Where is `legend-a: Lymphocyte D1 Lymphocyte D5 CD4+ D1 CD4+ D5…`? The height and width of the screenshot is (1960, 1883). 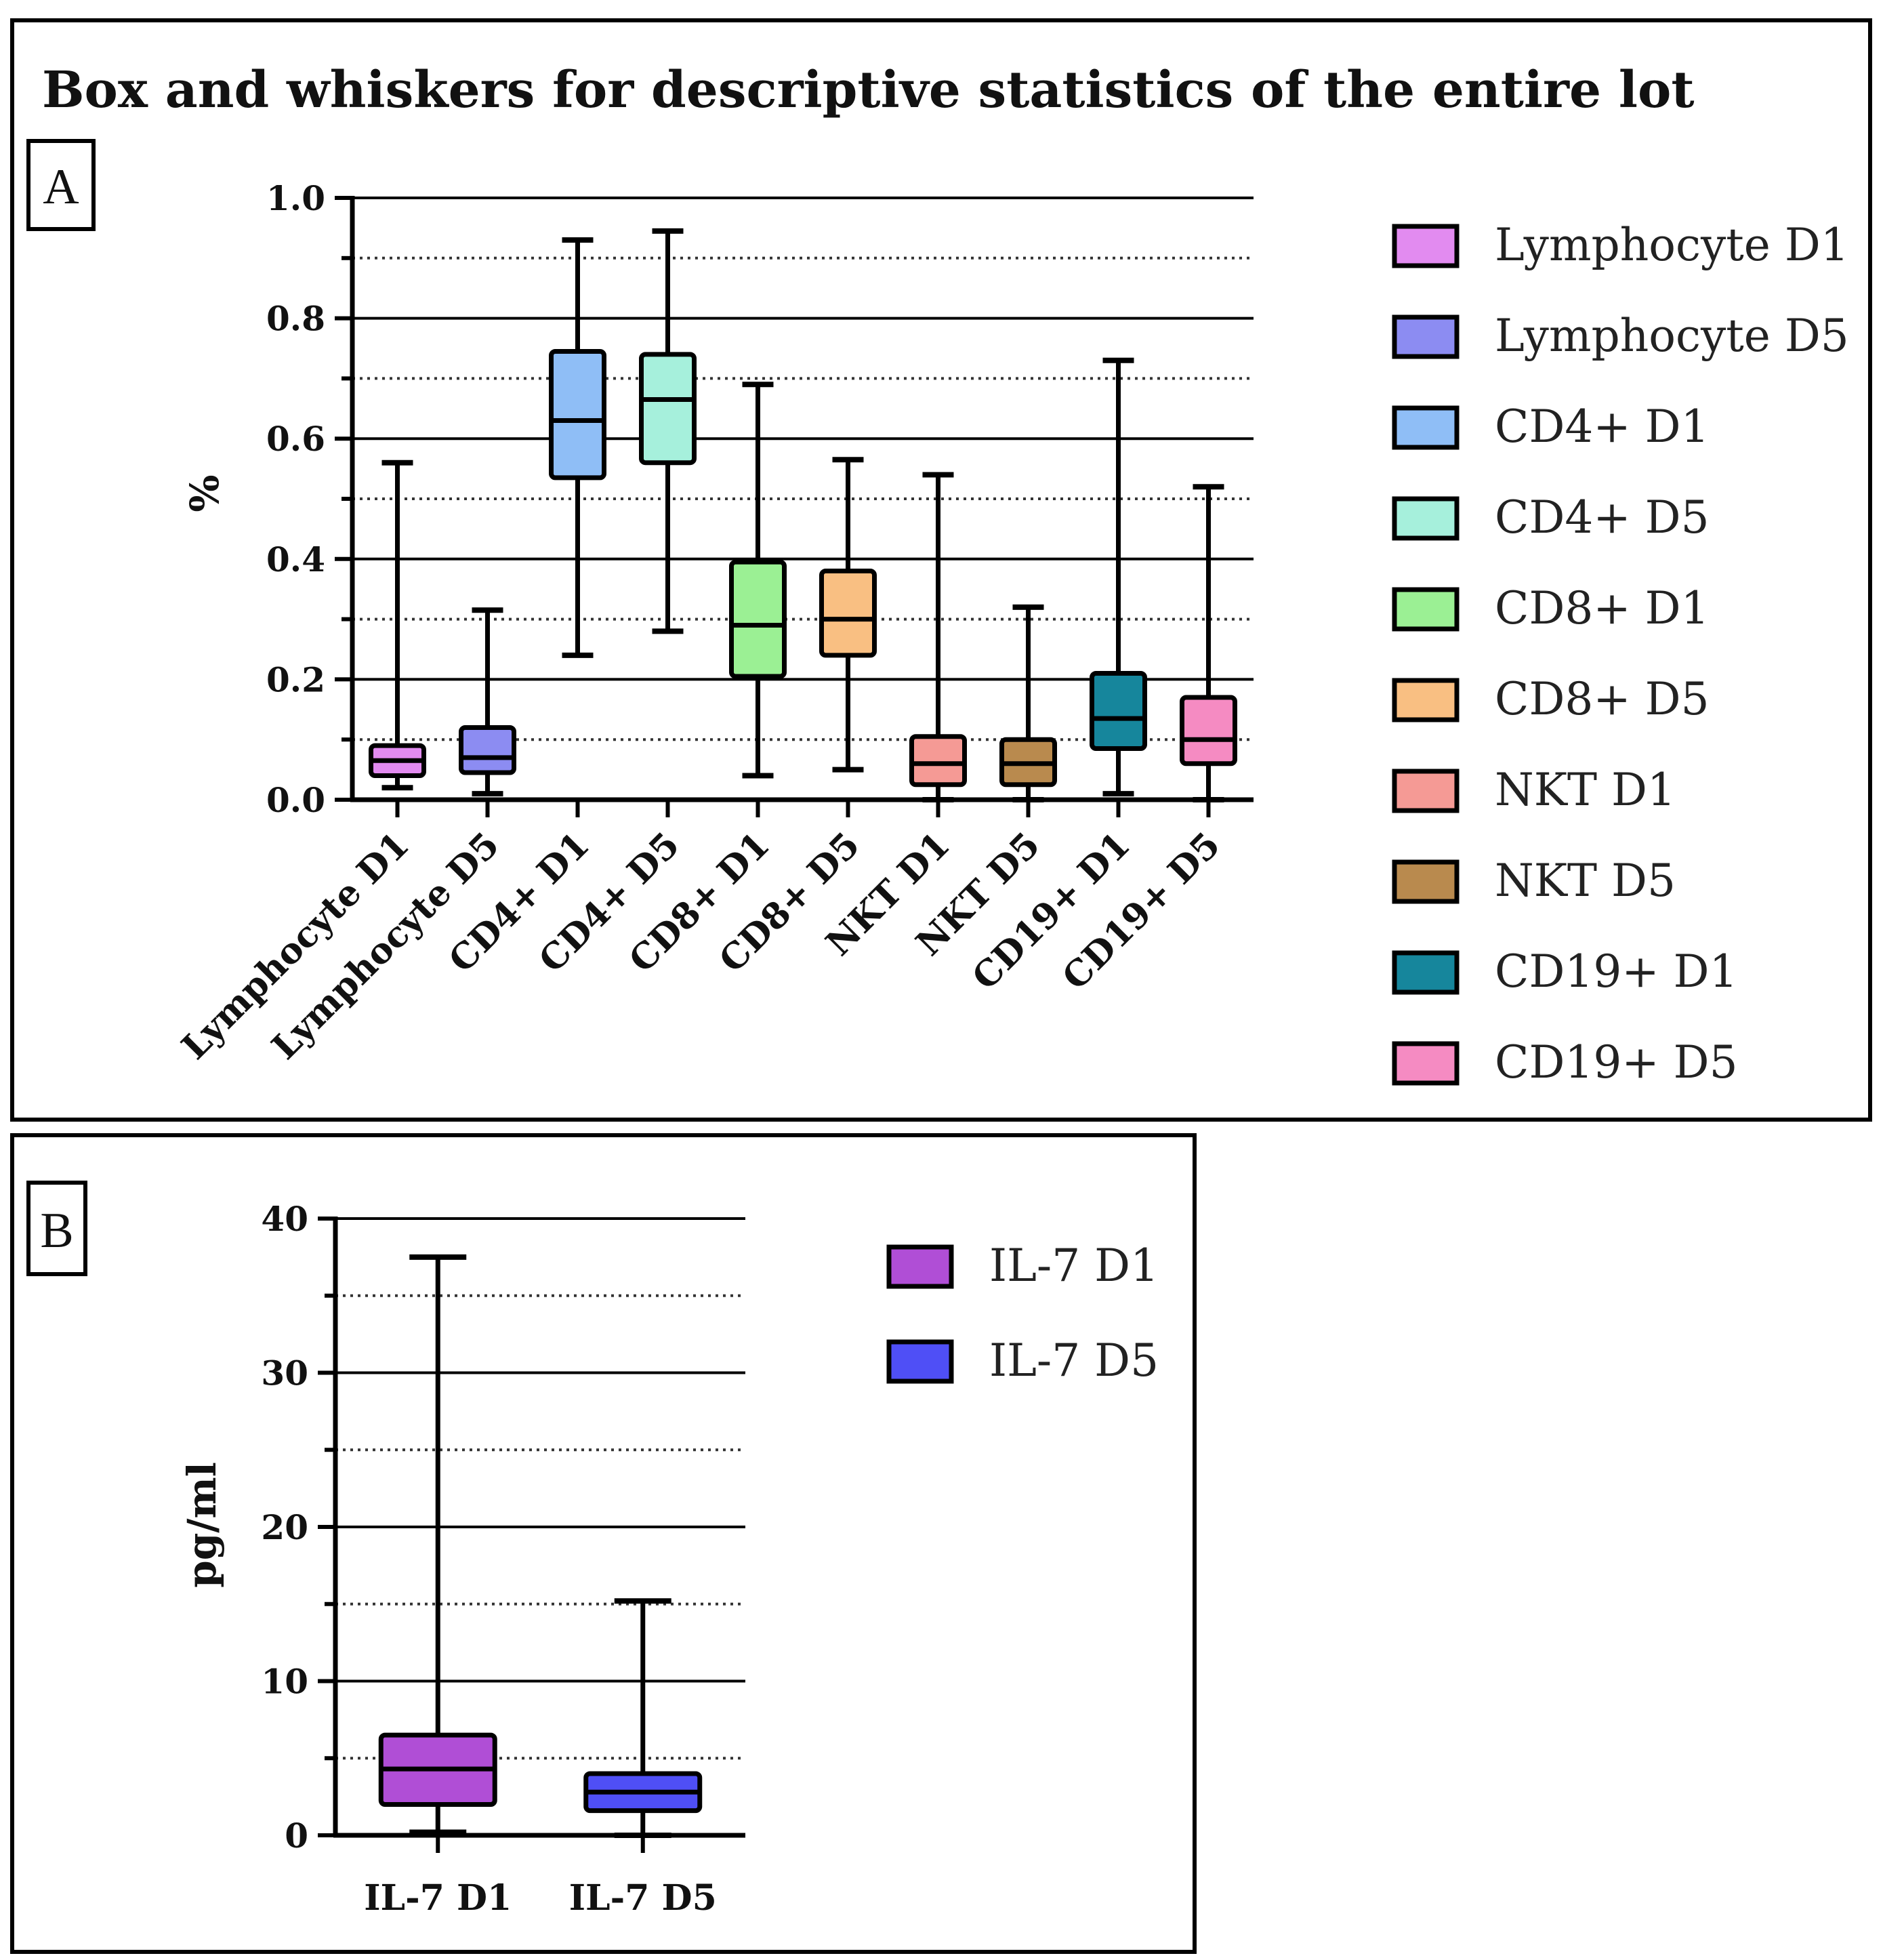 legend-a: Lymphocyte D1 Lymphocyte D5 CD4+ D1 CD4+ D5… is located at coordinates (1620, 653).